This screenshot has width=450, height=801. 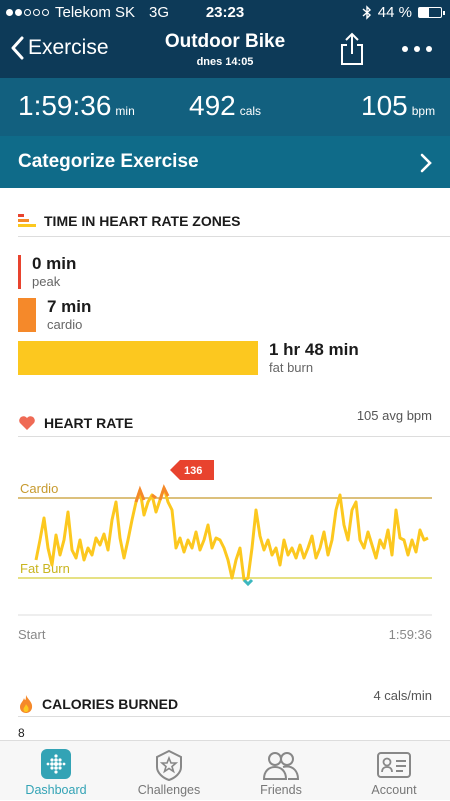 What do you see at coordinates (19, 272) in the screenshot?
I see `zone-peak-bar` at bounding box center [19, 272].